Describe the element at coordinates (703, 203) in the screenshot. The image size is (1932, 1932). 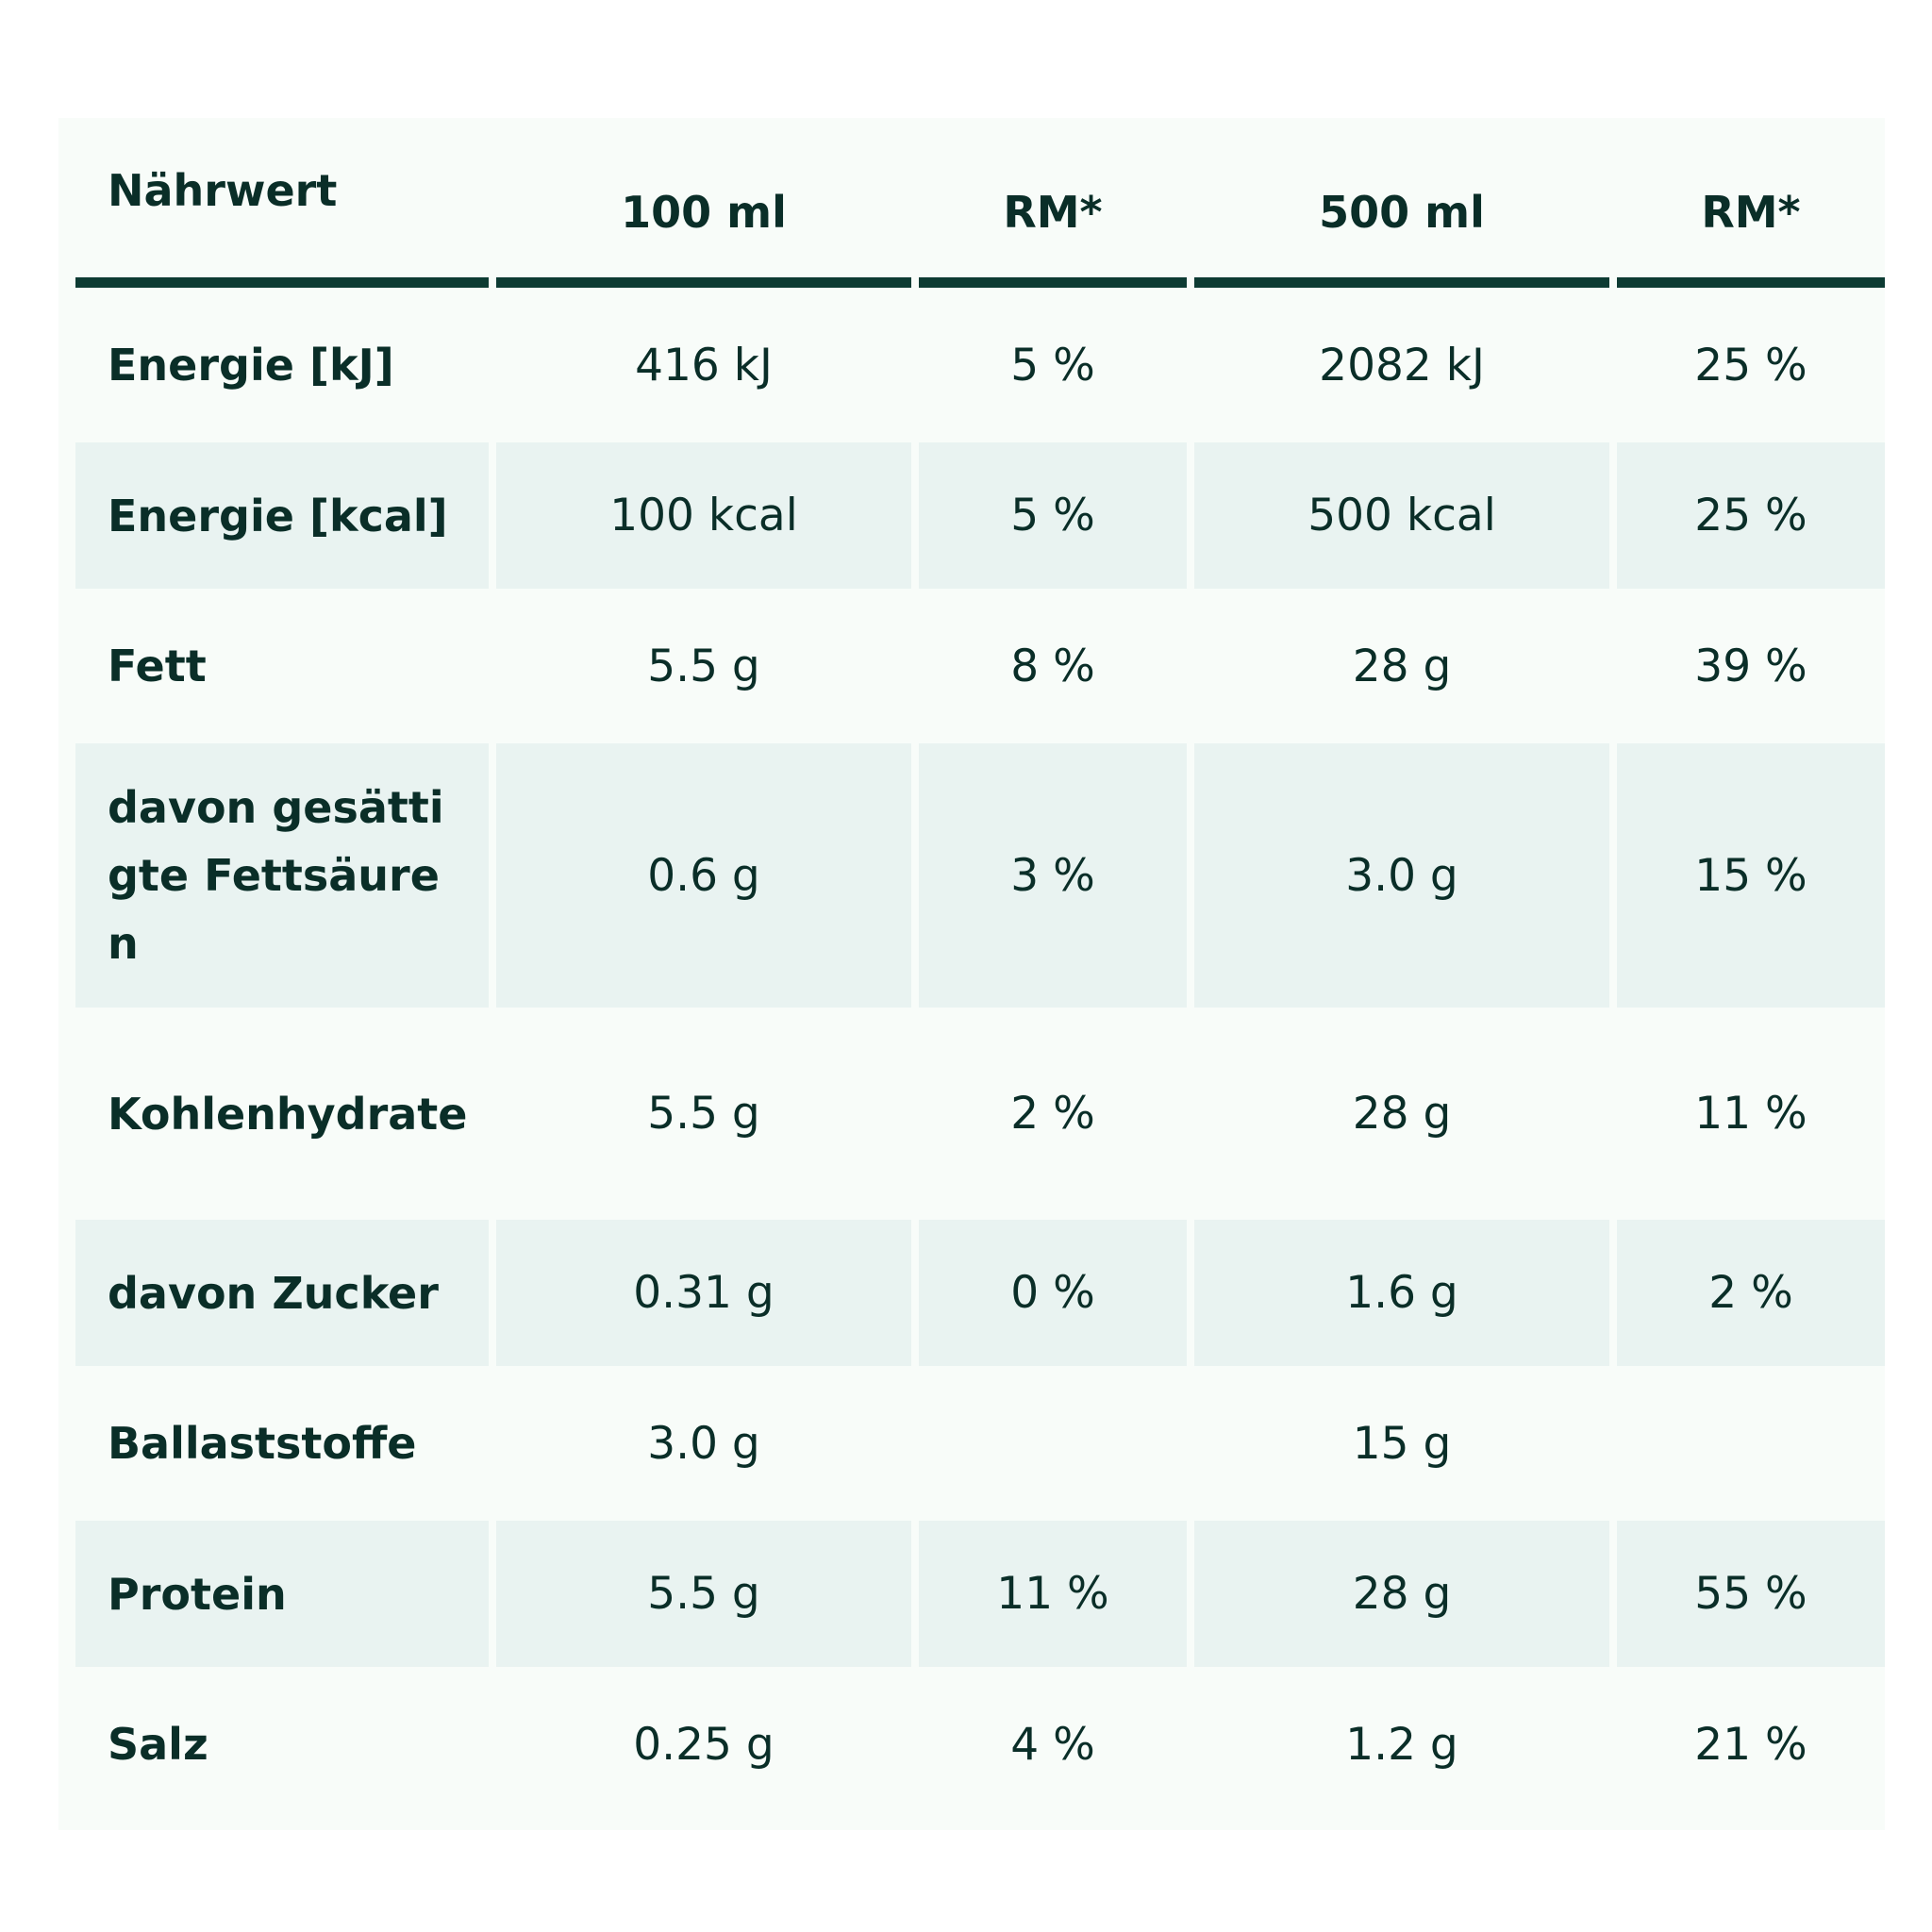
I see `header-100ml: 100 ml` at that location.